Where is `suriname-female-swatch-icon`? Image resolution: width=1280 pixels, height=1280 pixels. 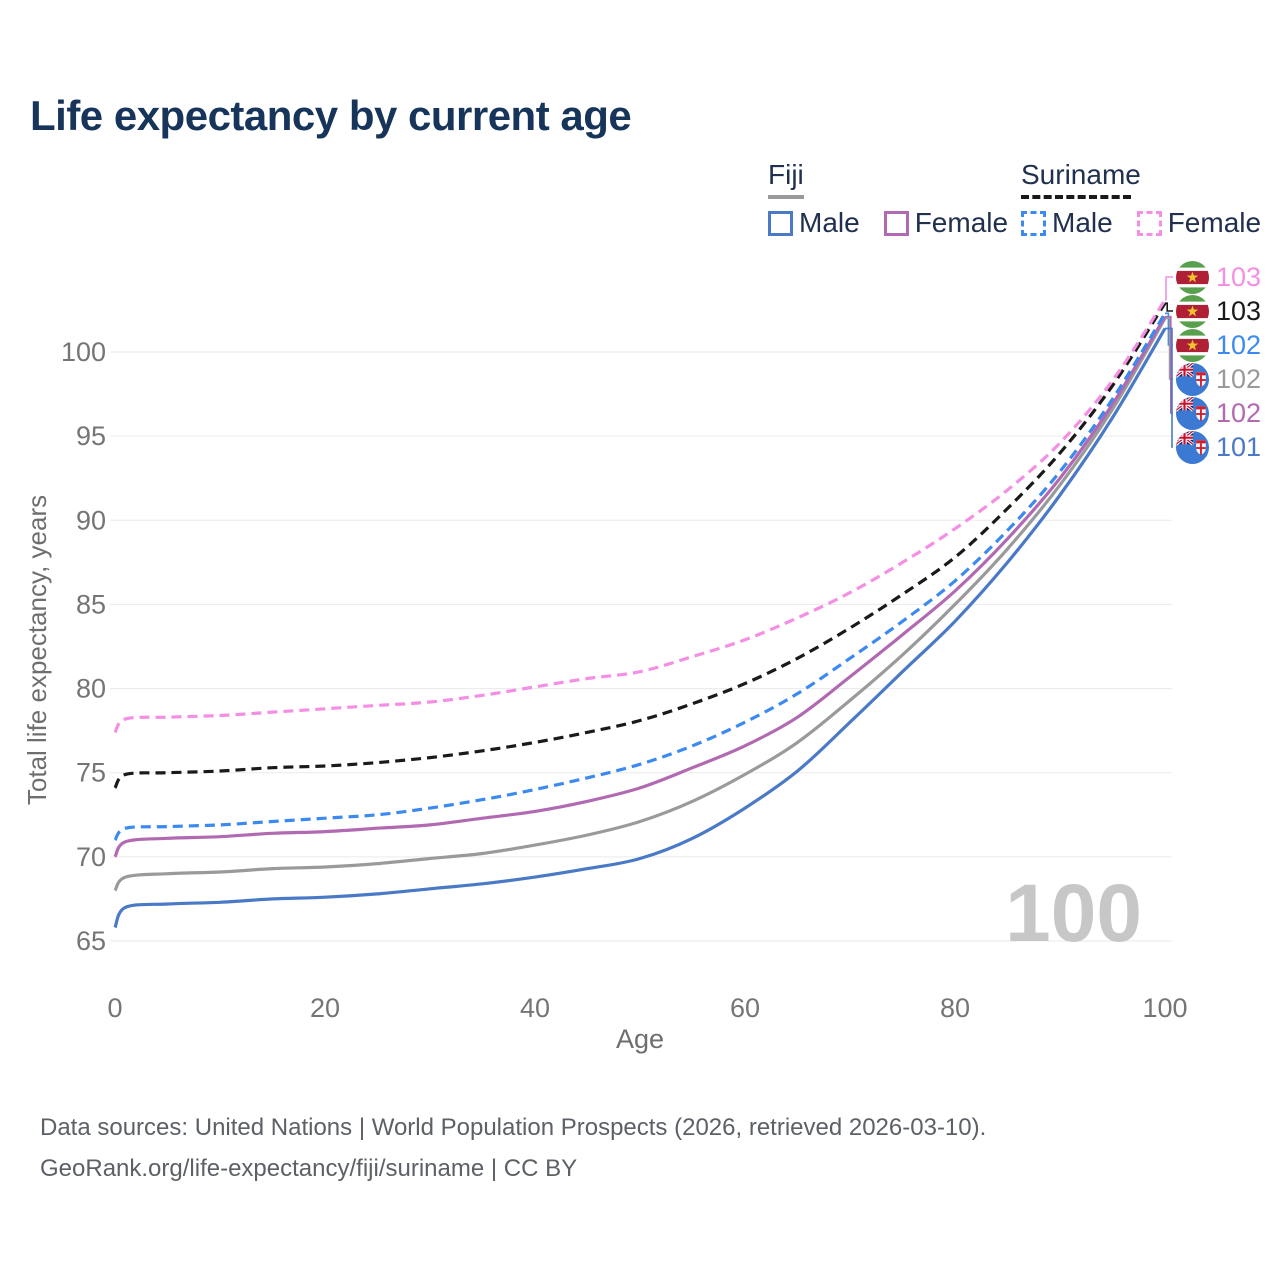
suriname-female-swatch-icon is located at coordinates (1149, 223).